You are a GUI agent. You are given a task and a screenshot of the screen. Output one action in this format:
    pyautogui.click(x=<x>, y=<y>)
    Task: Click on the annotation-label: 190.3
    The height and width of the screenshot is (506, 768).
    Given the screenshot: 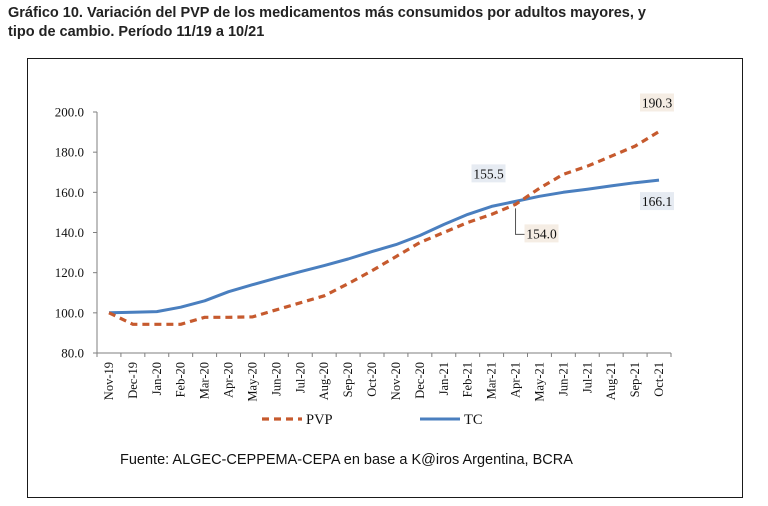 What is the action you would take?
    pyautogui.click(x=657, y=102)
    